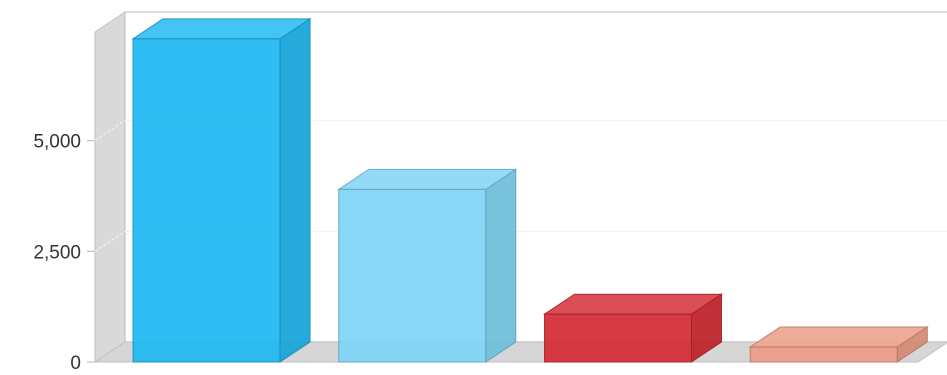 The image size is (947, 375). Describe the element at coordinates (57, 252) in the screenshot. I see `y-tick-label: 2,500` at that location.